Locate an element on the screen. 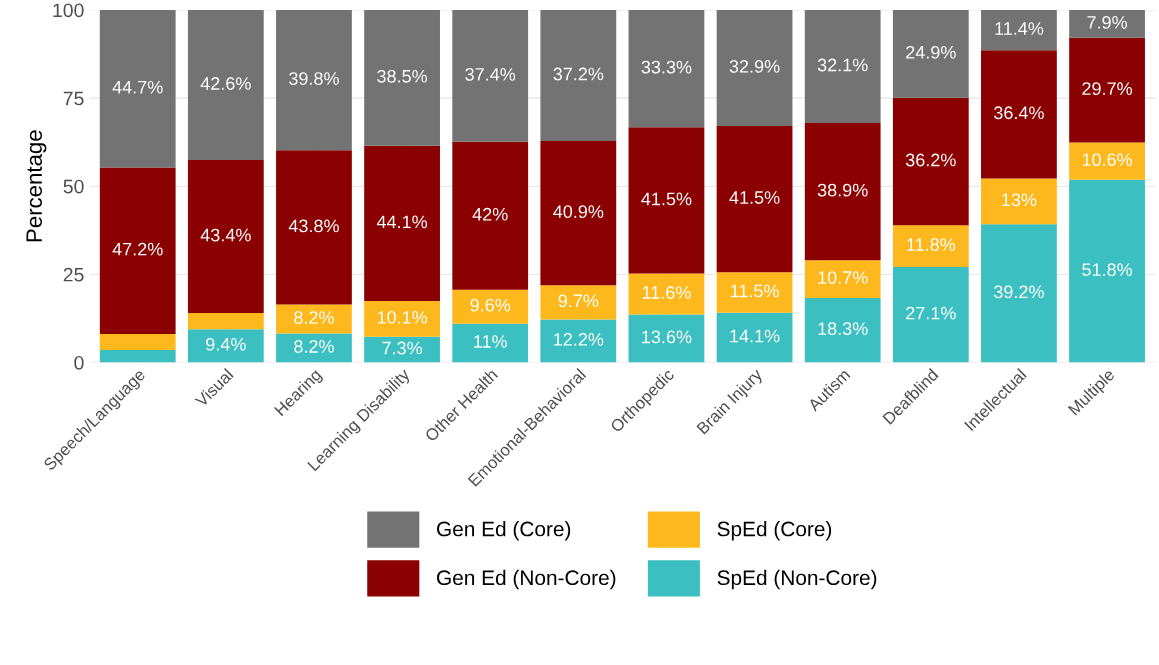 Image resolution: width=1159 pixels, height=665 pixels. data-label: 7.3% is located at coordinates (402, 348).